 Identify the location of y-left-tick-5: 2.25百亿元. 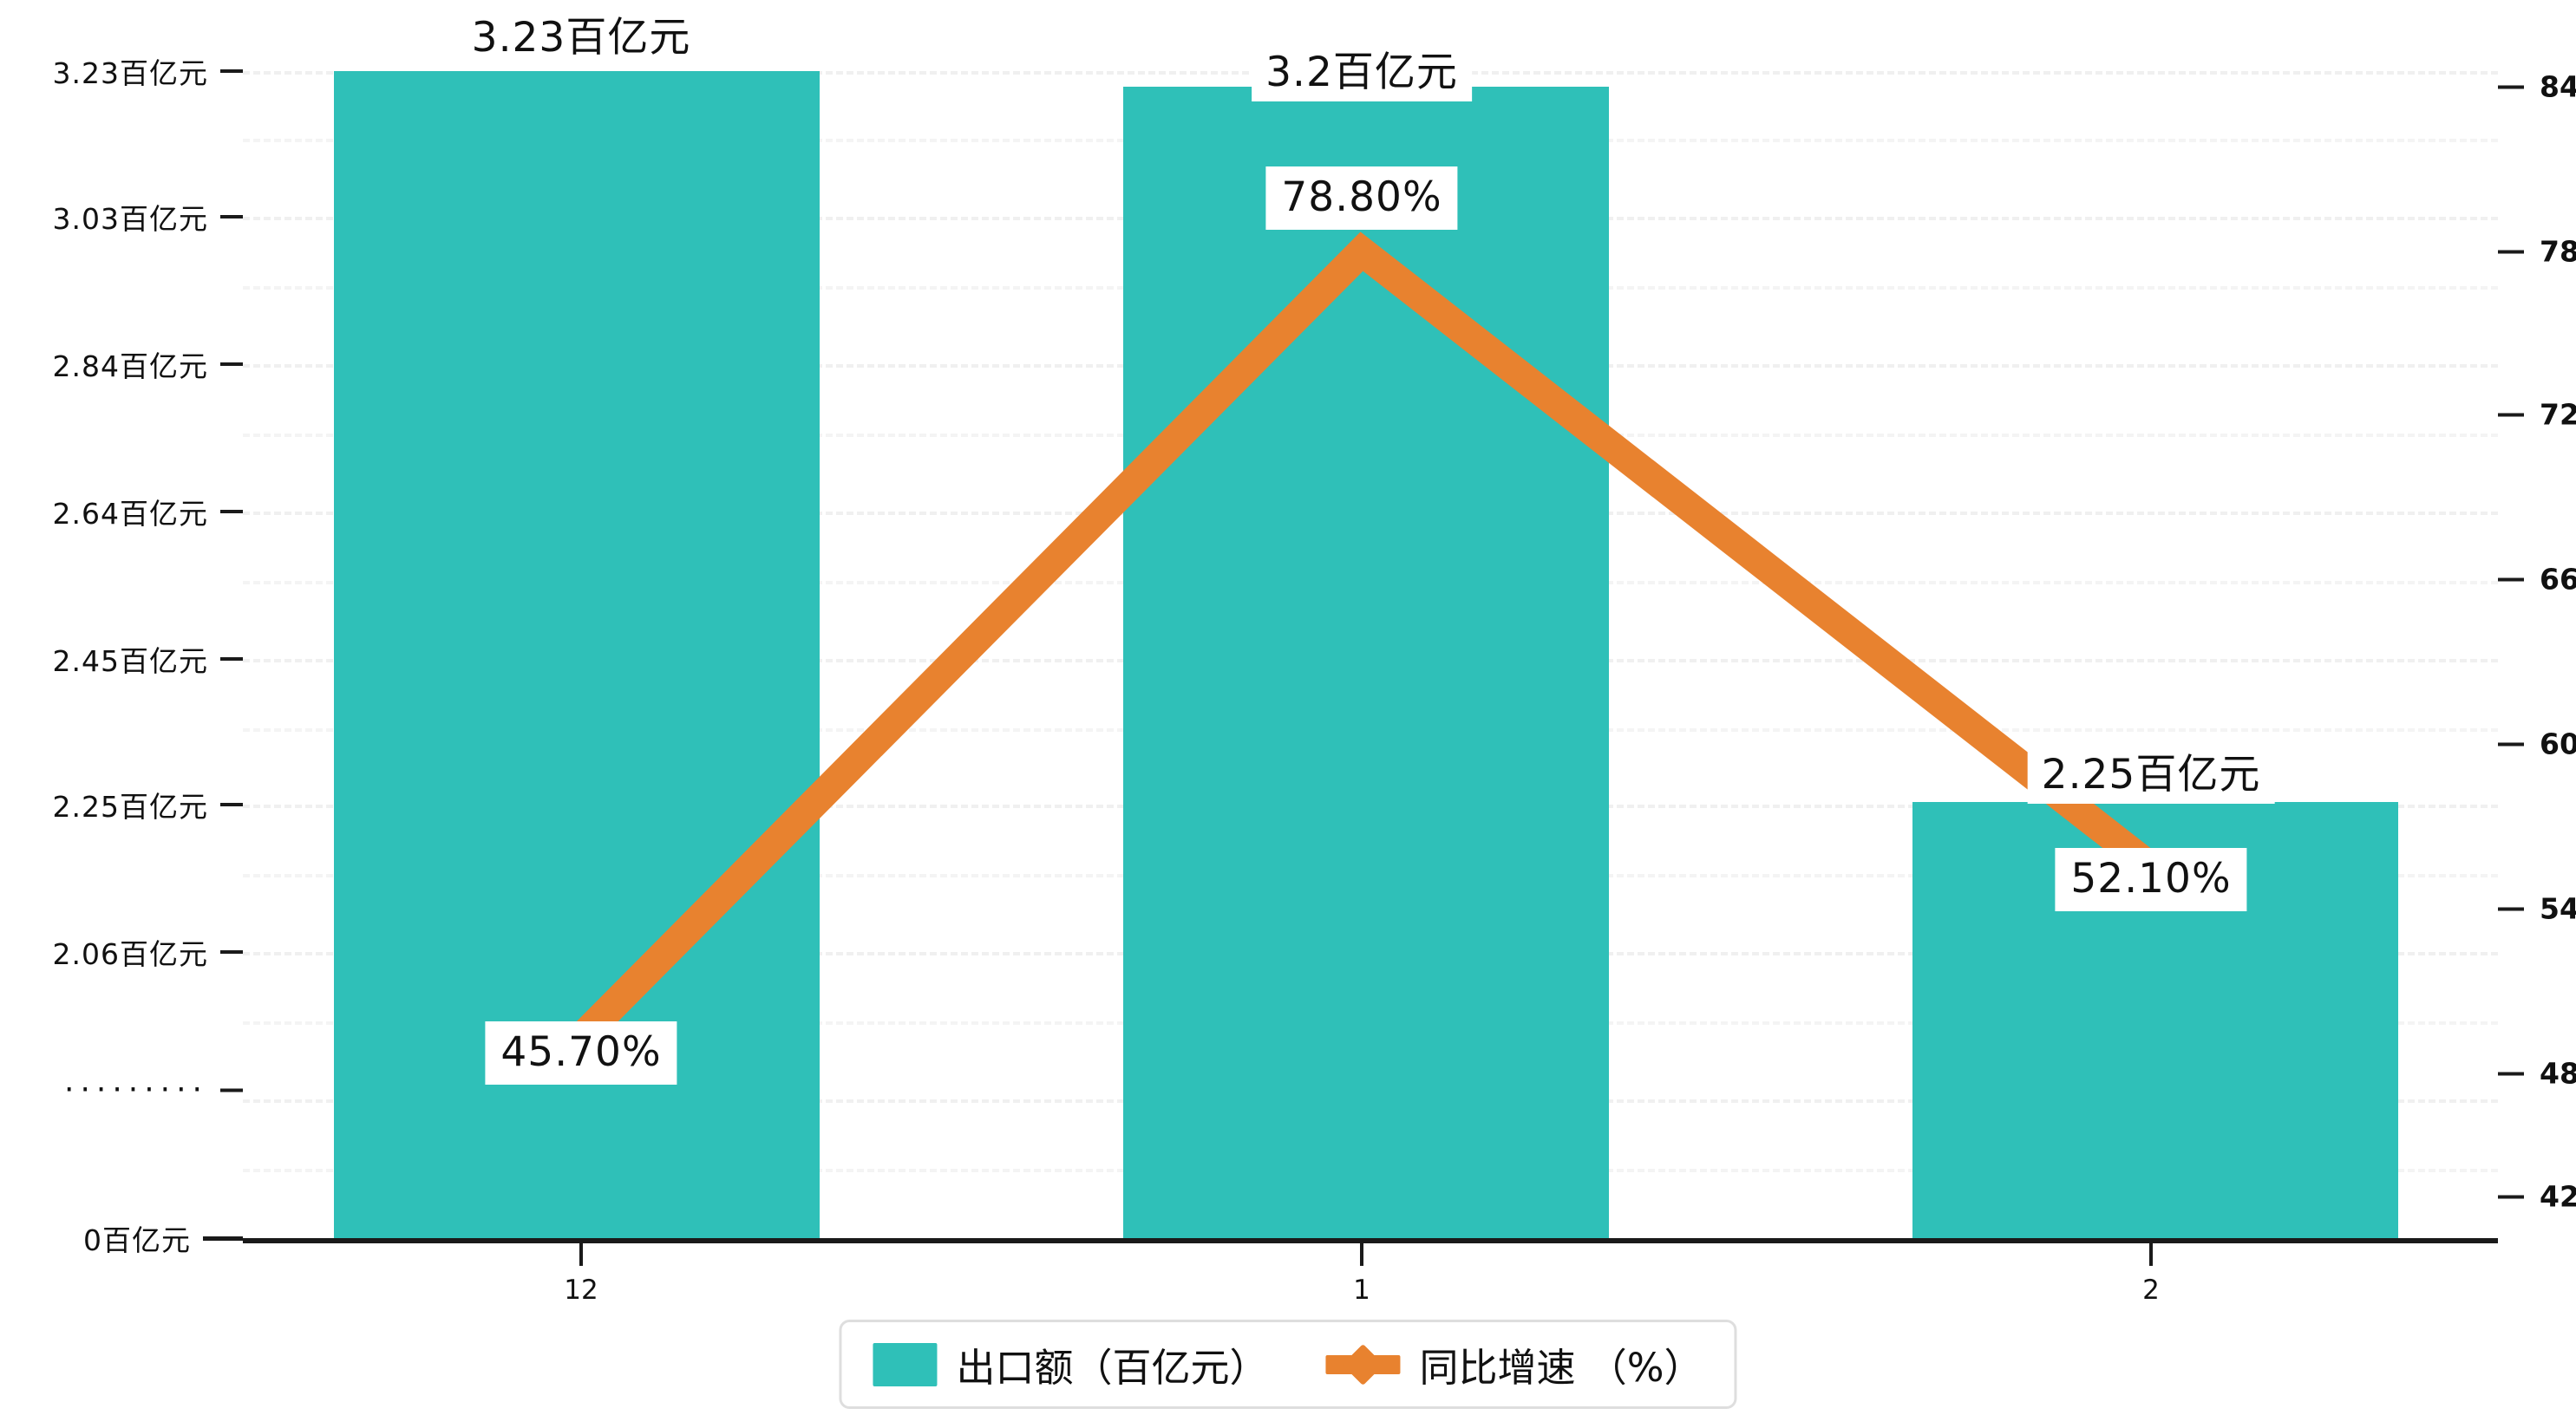
(148, 804).